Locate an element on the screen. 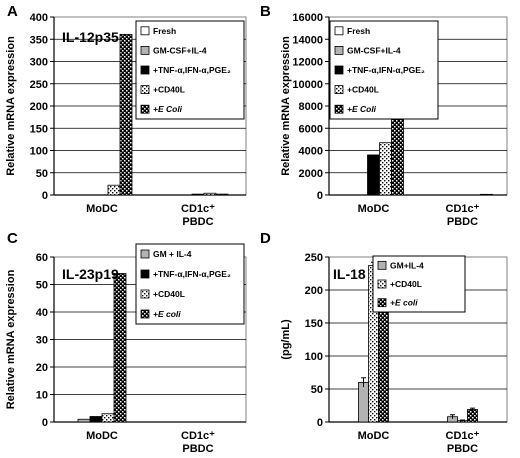 The image size is (520, 458). y-tick-label: 30 is located at coordinates (42, 341).